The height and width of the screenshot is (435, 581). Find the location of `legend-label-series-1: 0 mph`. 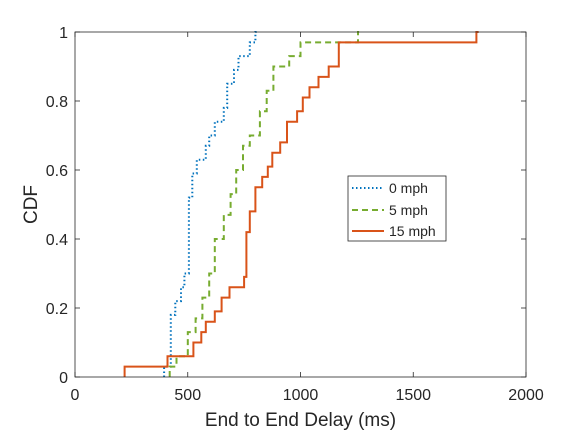

legend-label-series-1: 0 mph is located at coordinates (408, 188).